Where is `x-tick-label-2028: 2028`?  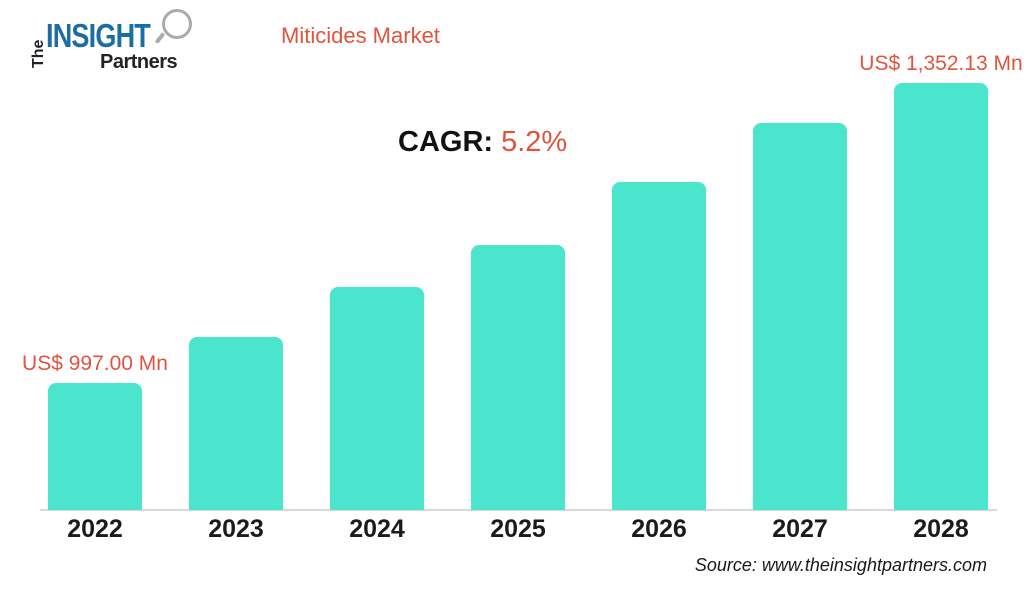 x-tick-label-2028: 2028 is located at coordinates (941, 529).